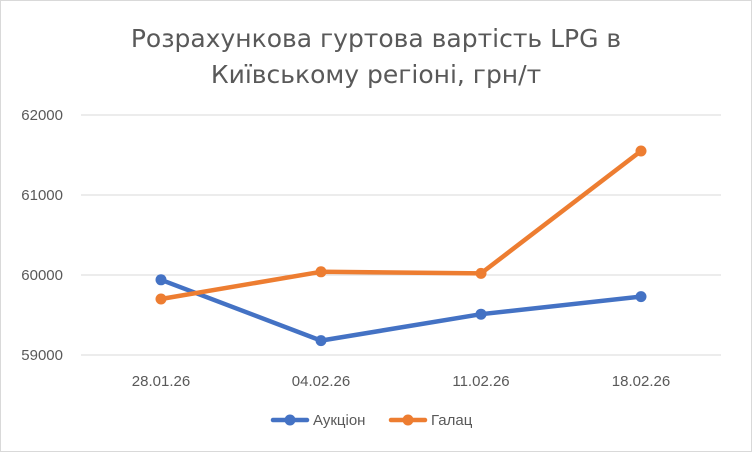  Describe the element at coordinates (42, 235) in the screenshot. I see `y-axis-tick-labels: 59000 60000 61000 62000` at that location.